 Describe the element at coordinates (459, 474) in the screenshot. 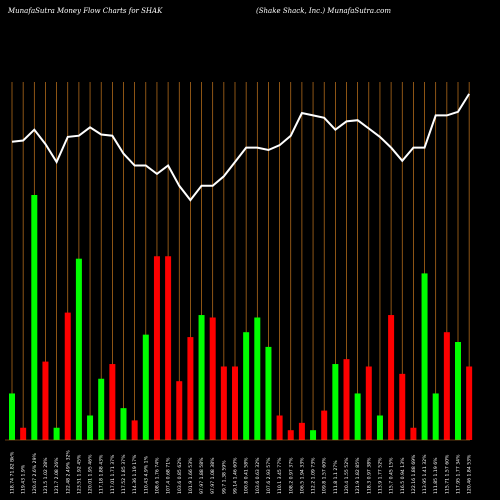

I see `x-tick-label: 117.95 1.77 34%` at that location.